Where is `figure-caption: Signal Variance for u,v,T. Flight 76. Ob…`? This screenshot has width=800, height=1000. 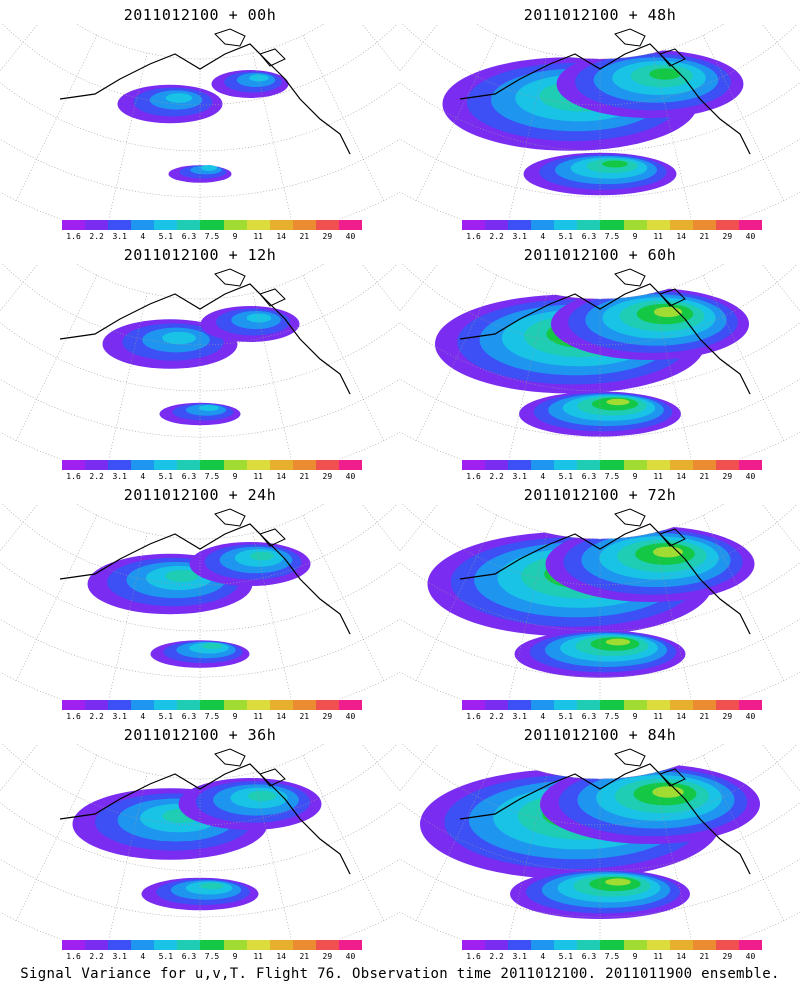 figure-caption: Signal Variance for u,v,T. Flight 76. Ob… is located at coordinates (400, 974).